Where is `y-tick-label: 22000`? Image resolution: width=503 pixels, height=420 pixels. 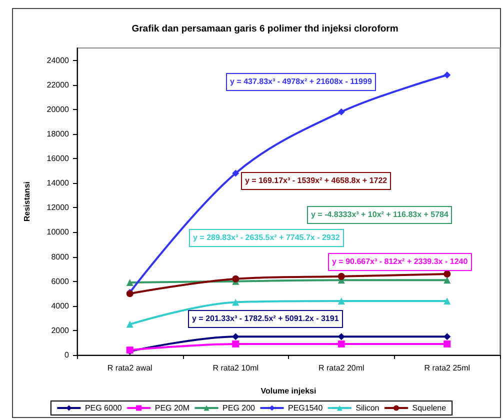
y-tick-label: 22000 is located at coordinates (58, 85).